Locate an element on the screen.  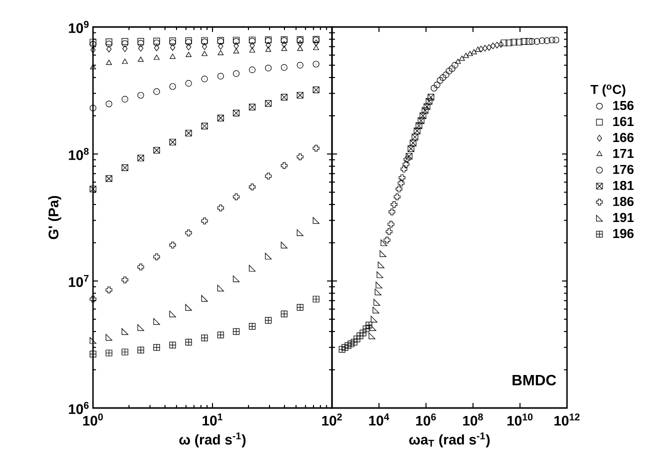
legend-label: 191 is located at coordinates (623, 217).